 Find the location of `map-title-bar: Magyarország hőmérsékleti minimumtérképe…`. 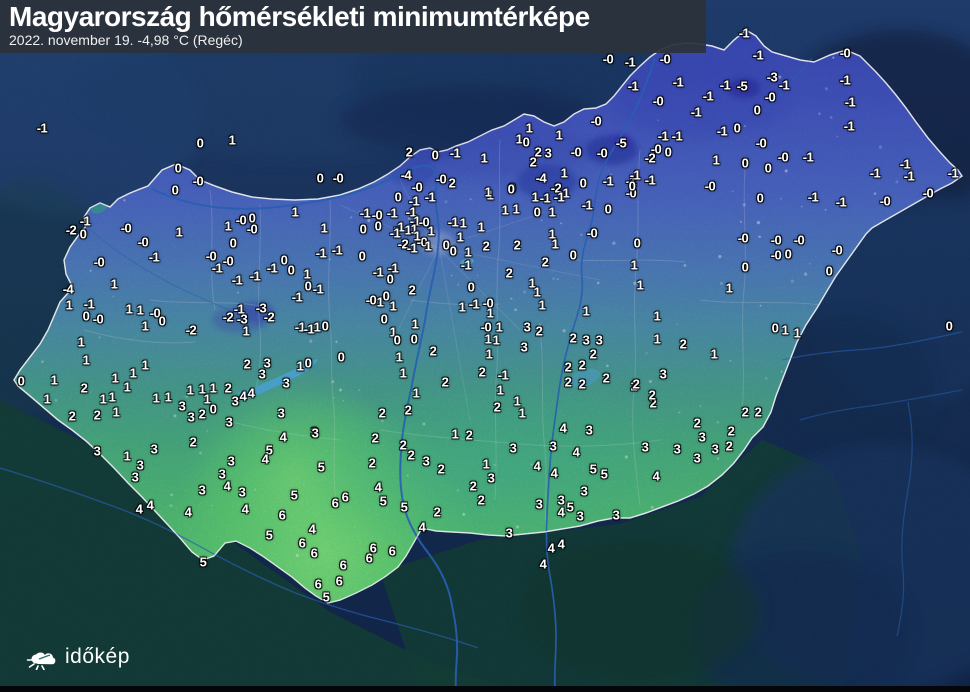

map-title-bar: Magyarország hőmérsékleti minimumtérképe… is located at coordinates (353, 26).